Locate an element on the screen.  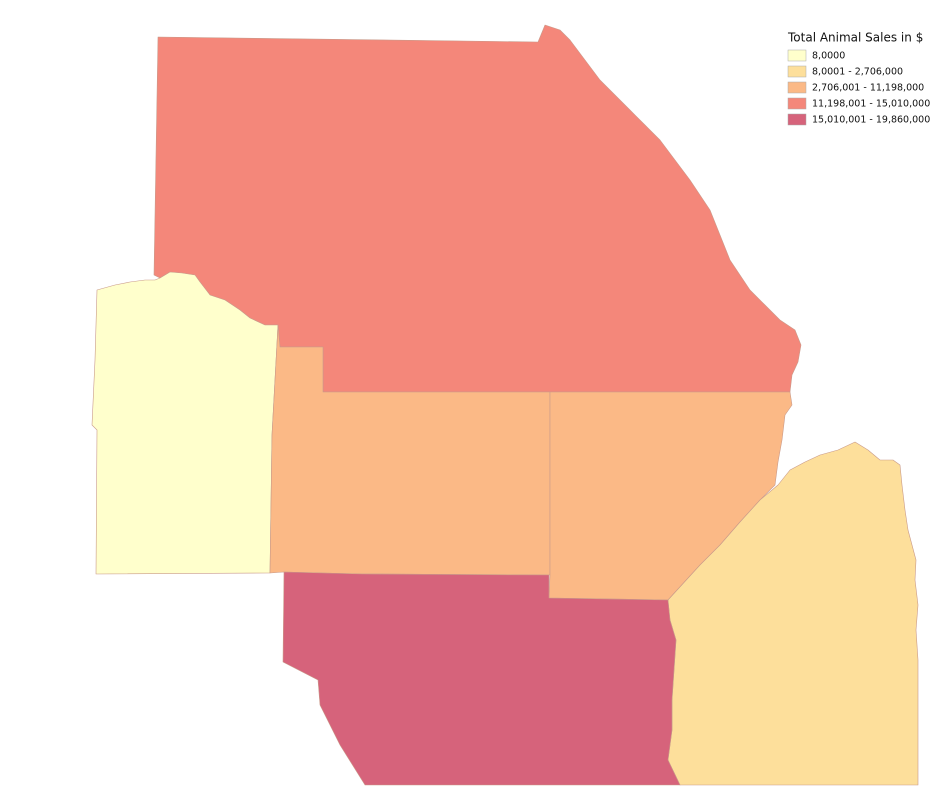
legend-label: 15,010,001 - 19,860,000 is located at coordinates (871, 120).